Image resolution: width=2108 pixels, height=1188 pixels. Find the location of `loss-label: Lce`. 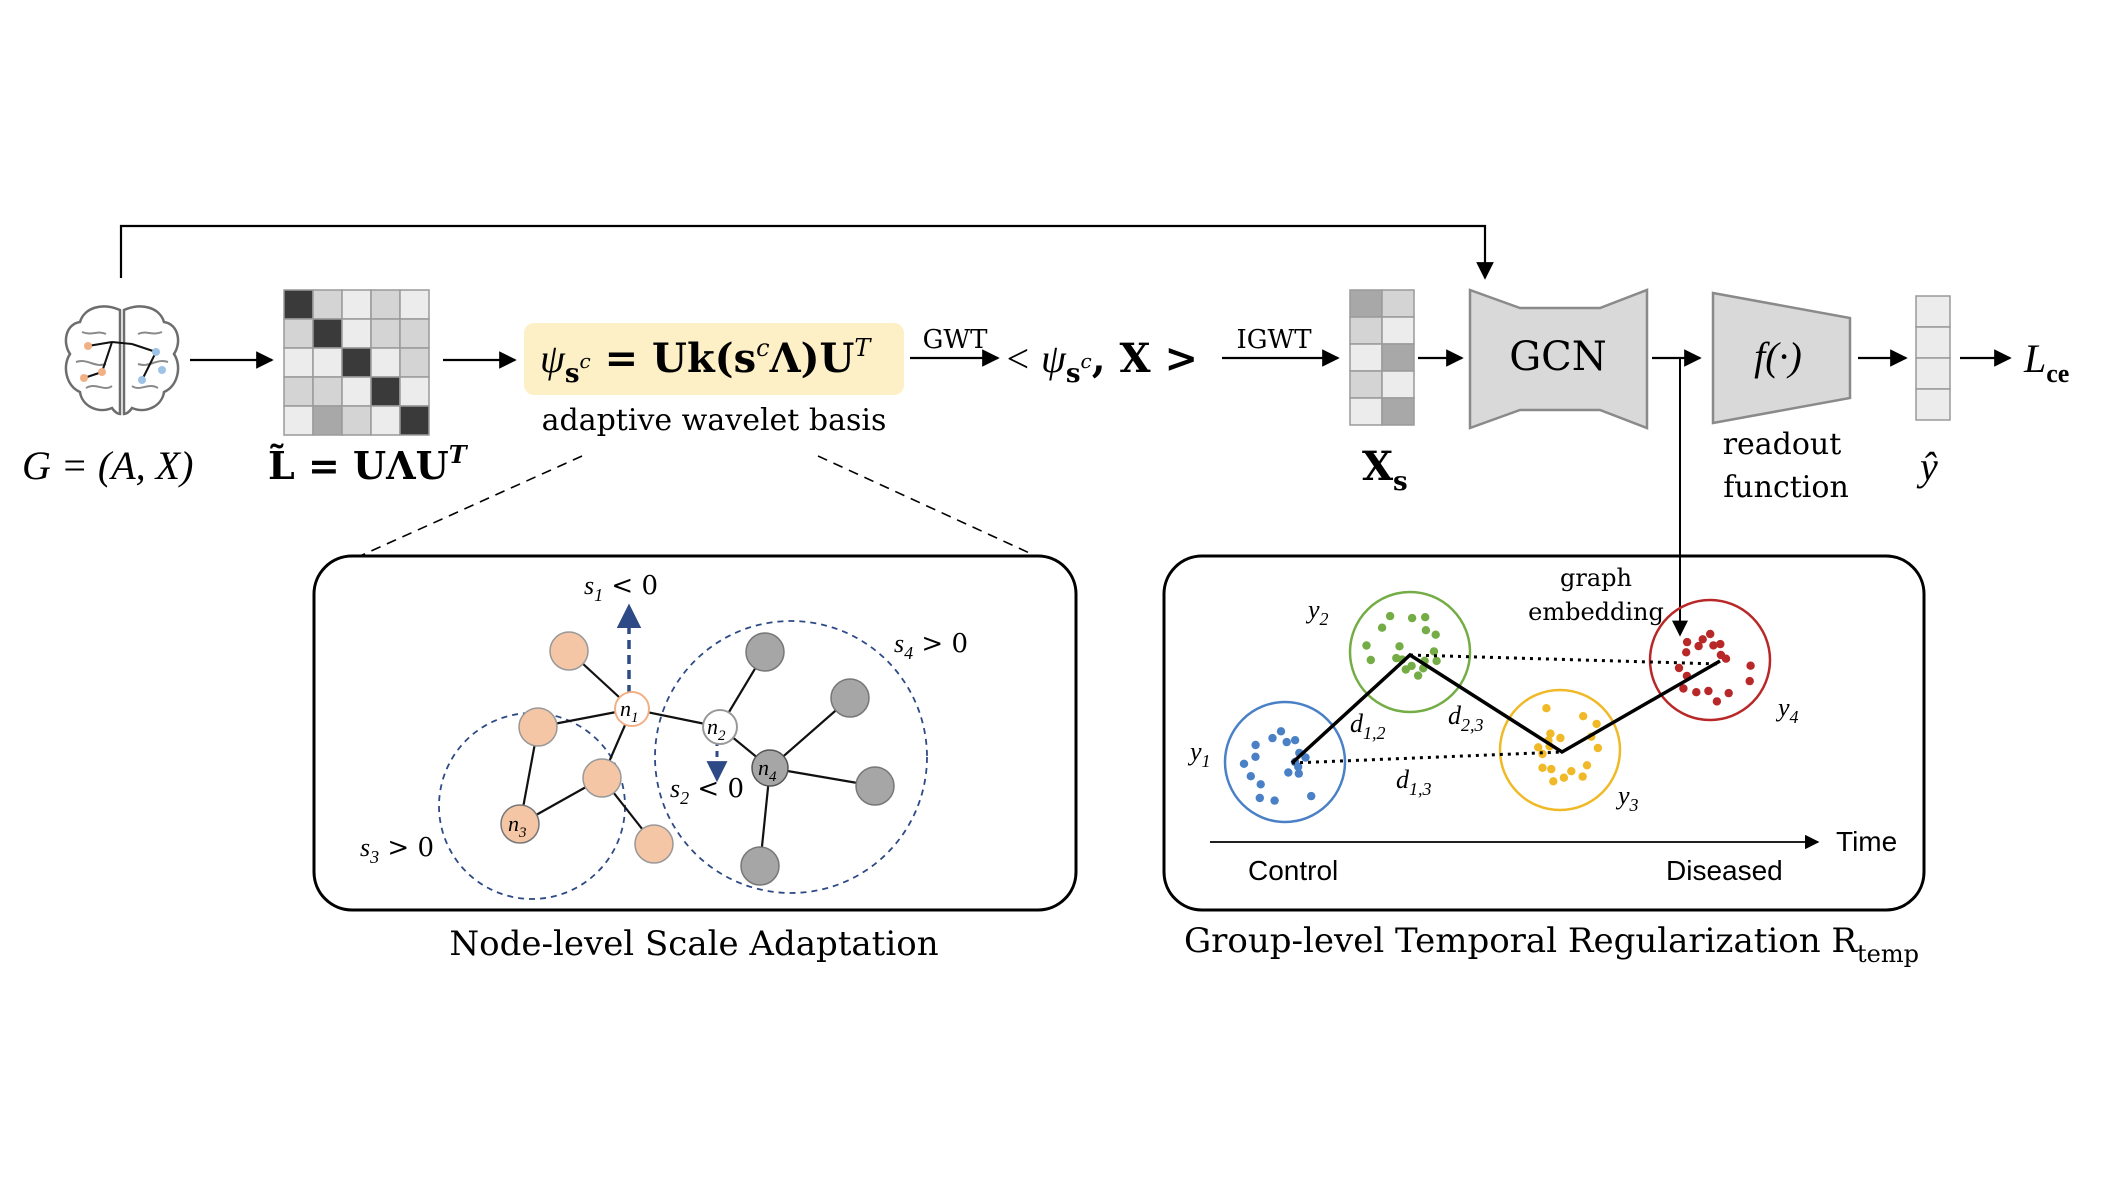

loss-label: Lce is located at coordinates (2046, 362).